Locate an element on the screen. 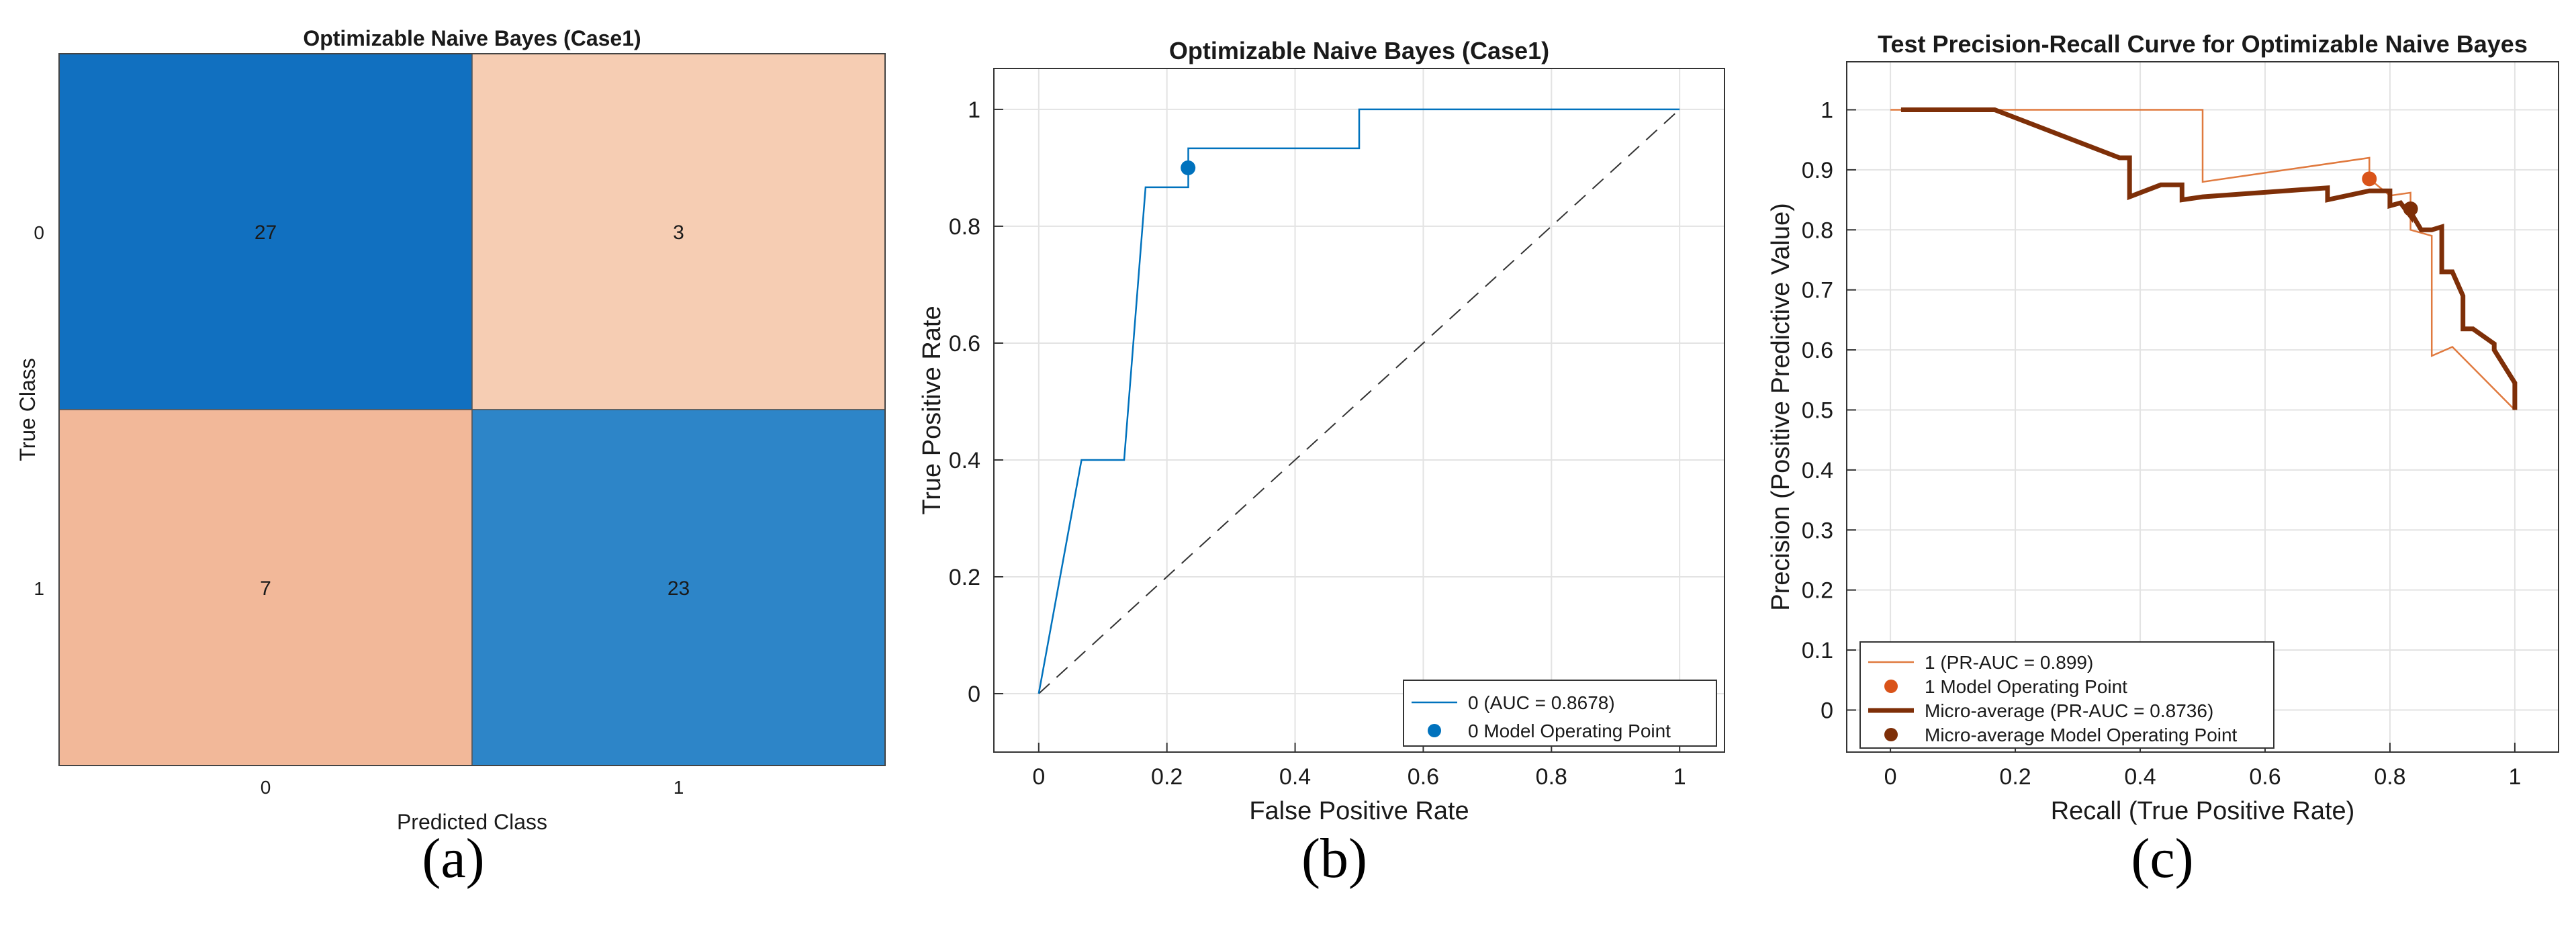 Image resolution: width=2576 pixels, height=926 pixels. y-tick-label: 0.5 is located at coordinates (1817, 410).